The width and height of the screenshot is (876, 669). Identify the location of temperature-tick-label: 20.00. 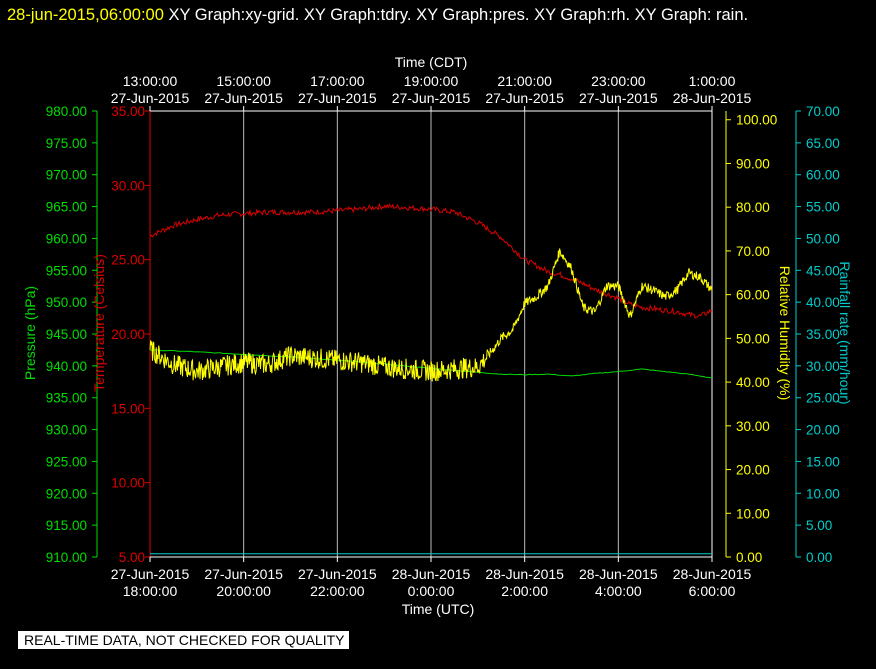
(128, 334).